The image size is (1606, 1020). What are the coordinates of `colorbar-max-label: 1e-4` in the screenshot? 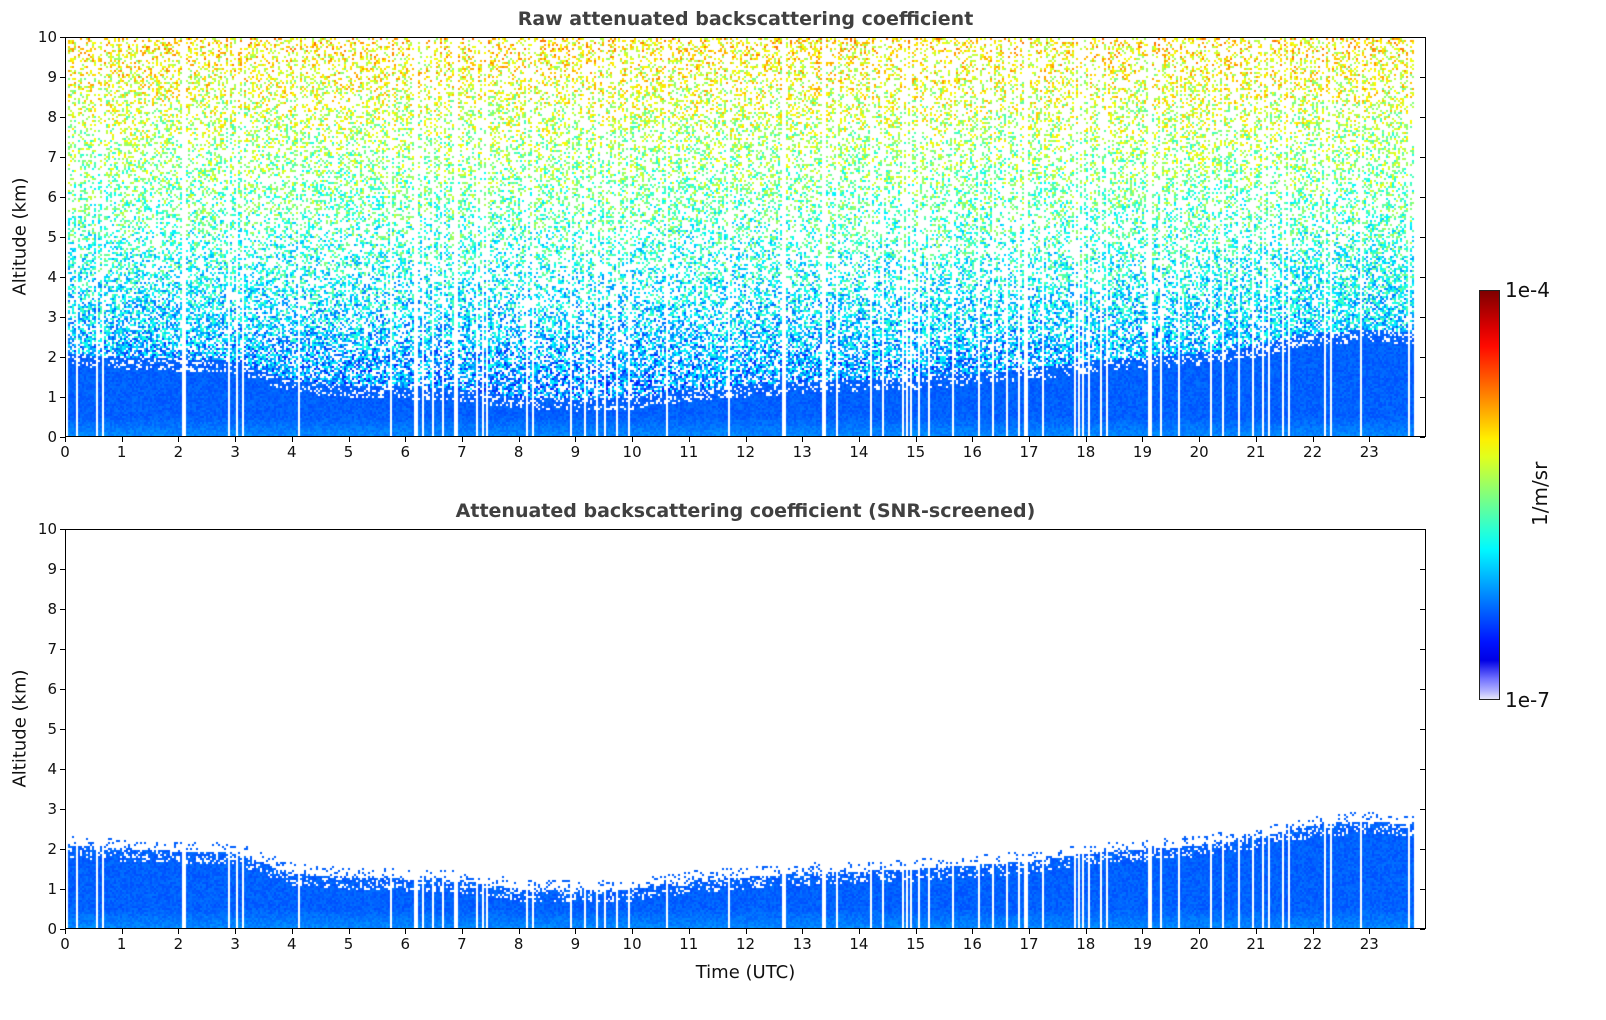 It's located at (1527, 290).